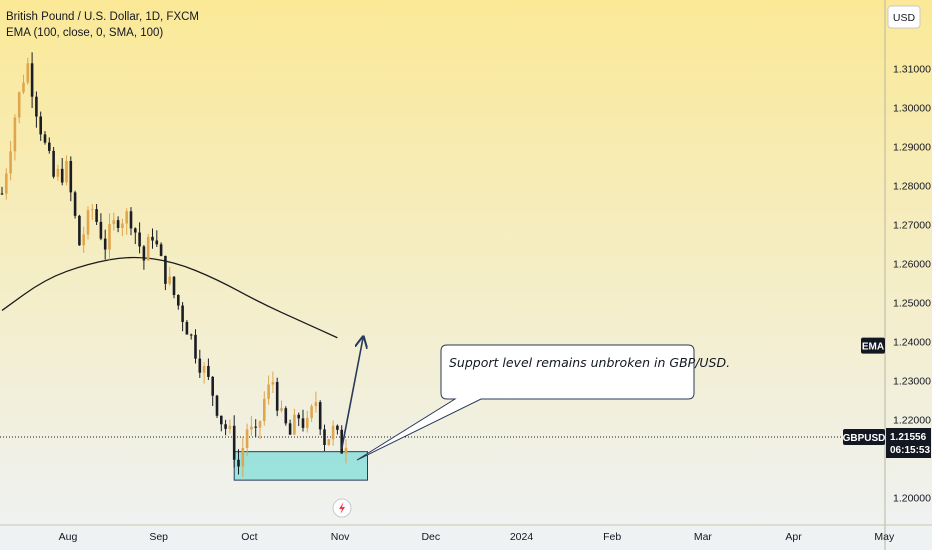 The height and width of the screenshot is (550, 932). I want to click on currency-selector, so click(904, 17).